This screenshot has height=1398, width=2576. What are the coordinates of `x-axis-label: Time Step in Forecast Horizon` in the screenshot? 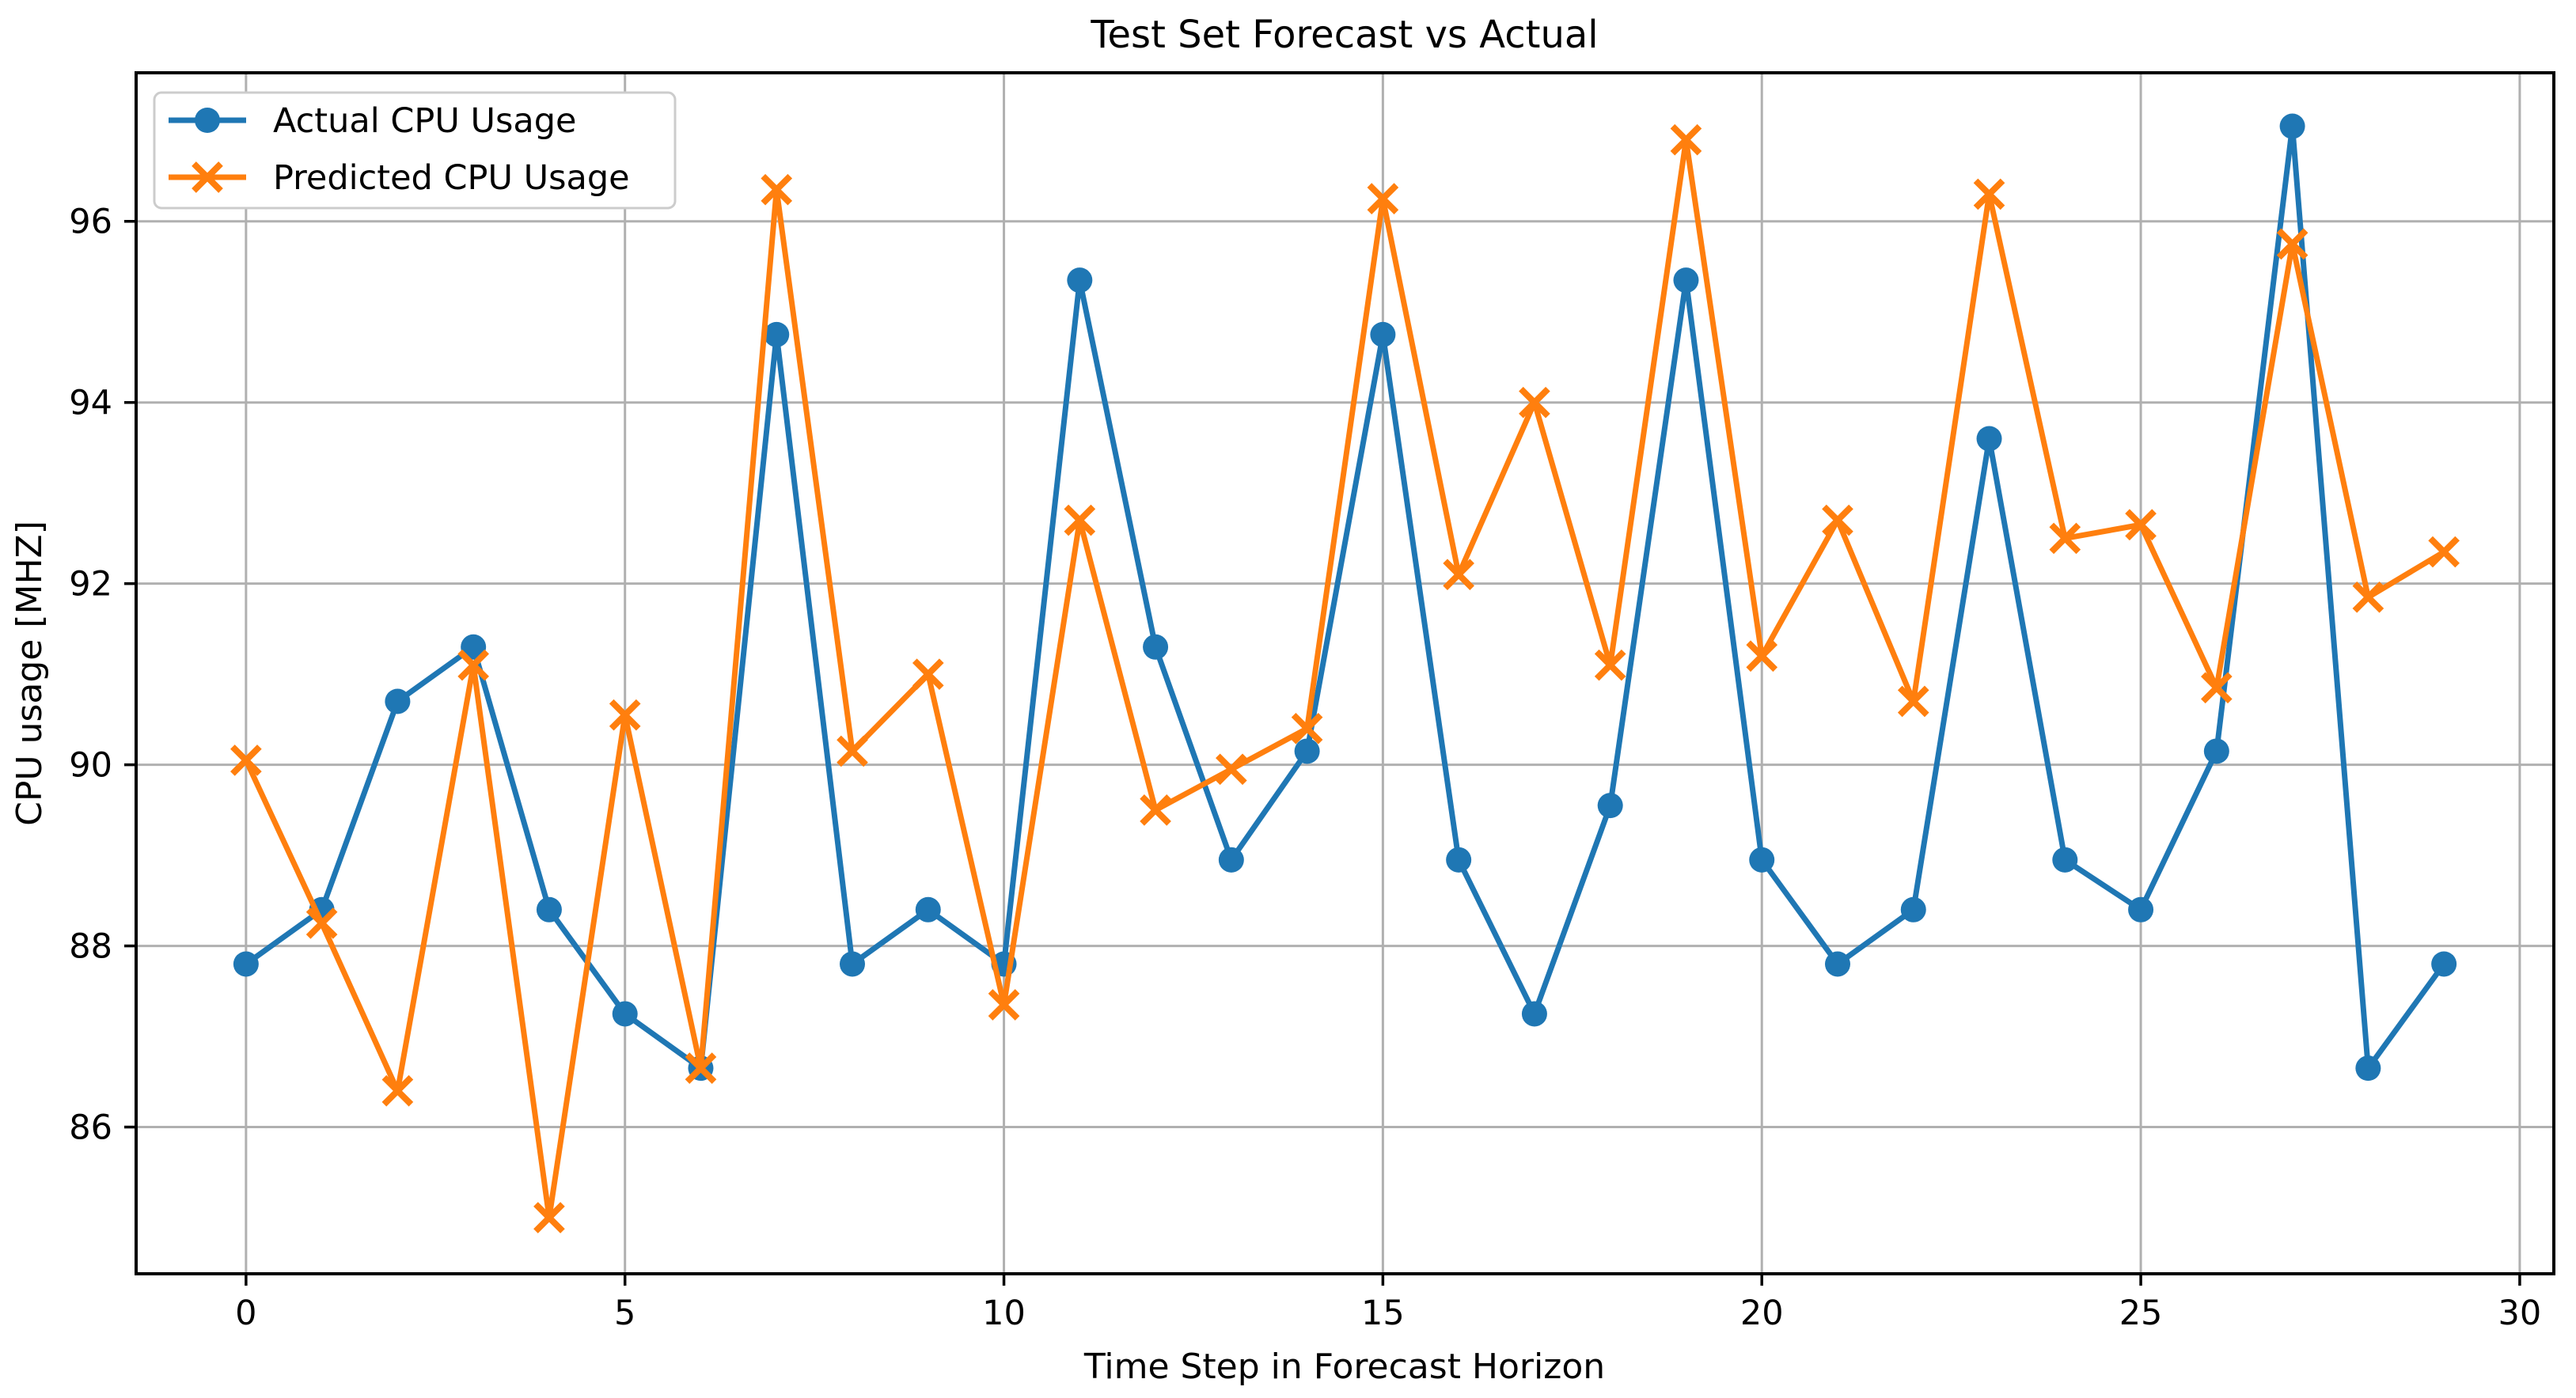 It's located at (1344, 1367).